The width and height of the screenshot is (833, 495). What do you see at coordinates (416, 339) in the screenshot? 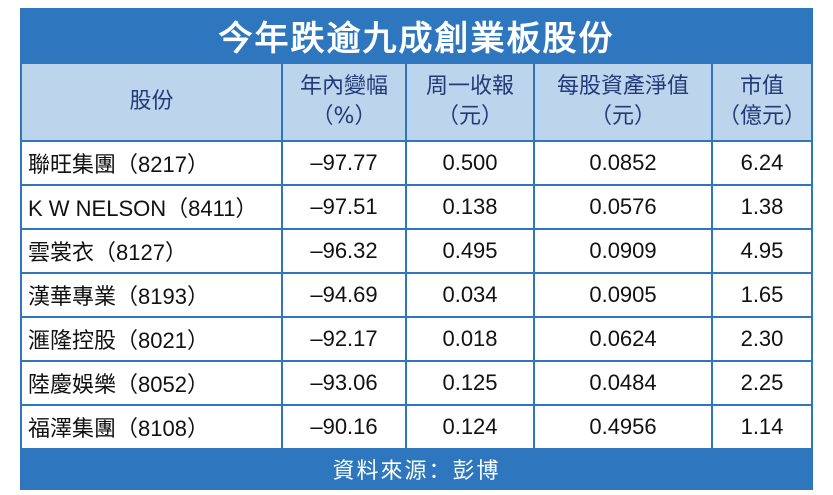
I see `table-row: 滙隆控股（8021） –92.17 0.018 0.0624 2.30` at bounding box center [416, 339].